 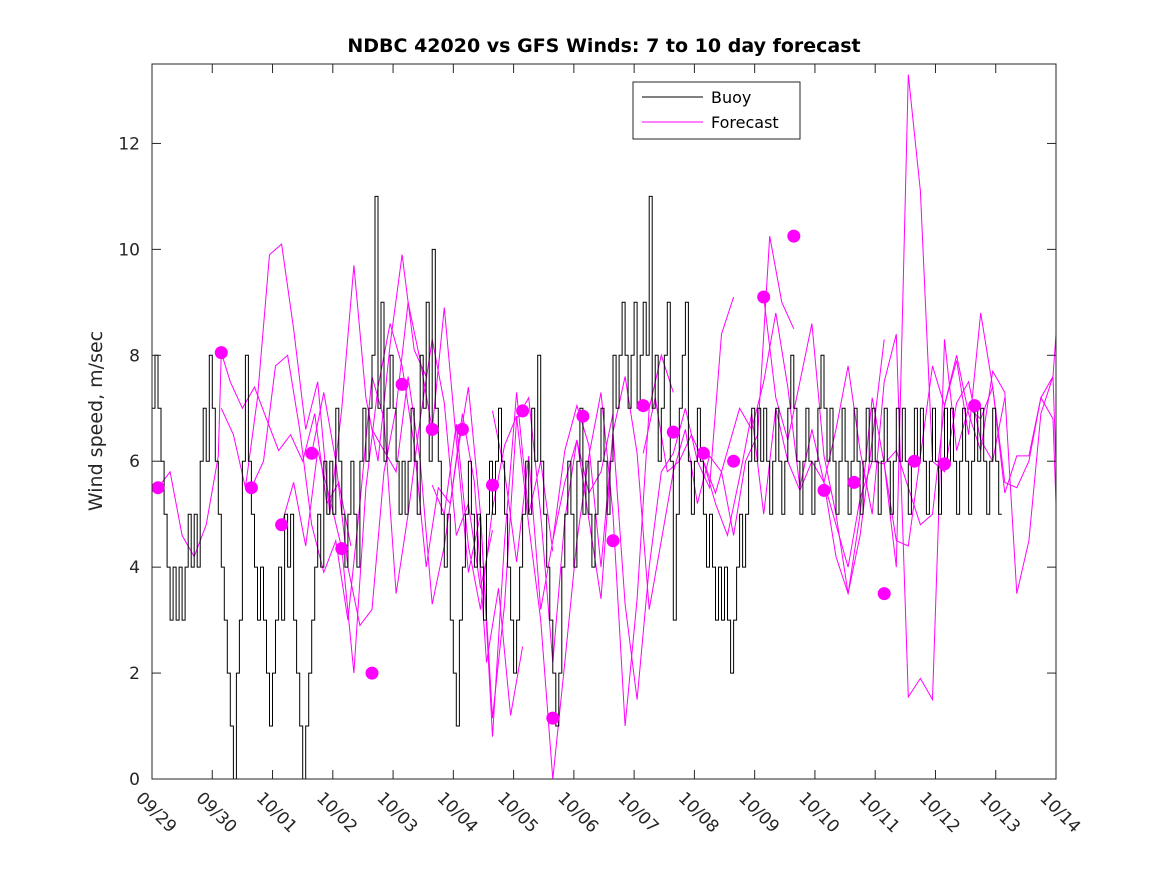 What do you see at coordinates (134, 674) in the screenshot?
I see `y-tick-label: 2` at bounding box center [134, 674].